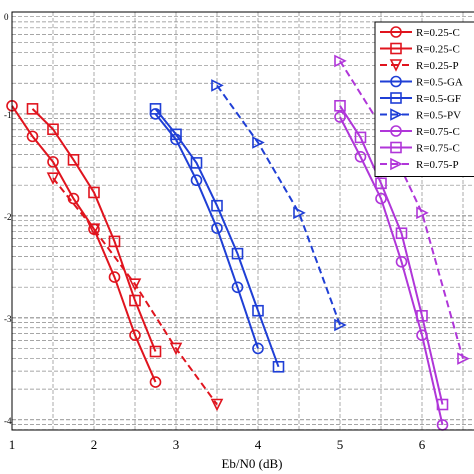 The height and width of the screenshot is (474, 474). What do you see at coordinates (12, 444) in the screenshot?
I see `x-tick-label: 1` at bounding box center [12, 444].